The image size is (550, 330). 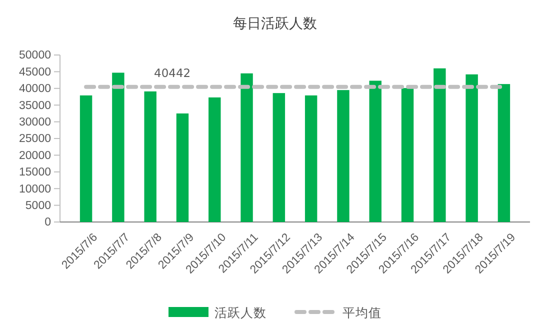 What do you see at coordinates (35, 172) in the screenshot?
I see `y-tick-label: 15000` at bounding box center [35, 172].